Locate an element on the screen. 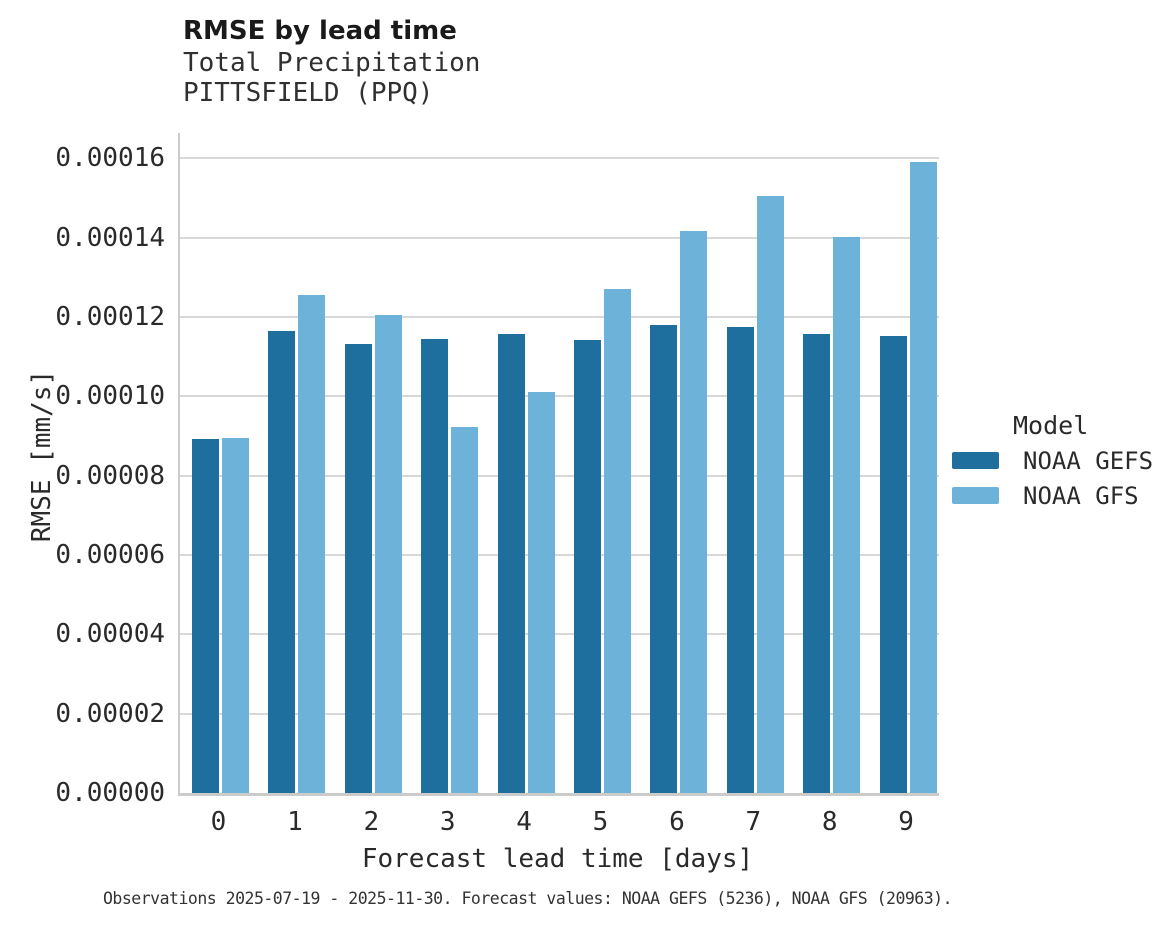  chart-subtitle-station: PITTSFIELD (PPQ) is located at coordinates (308, 93).